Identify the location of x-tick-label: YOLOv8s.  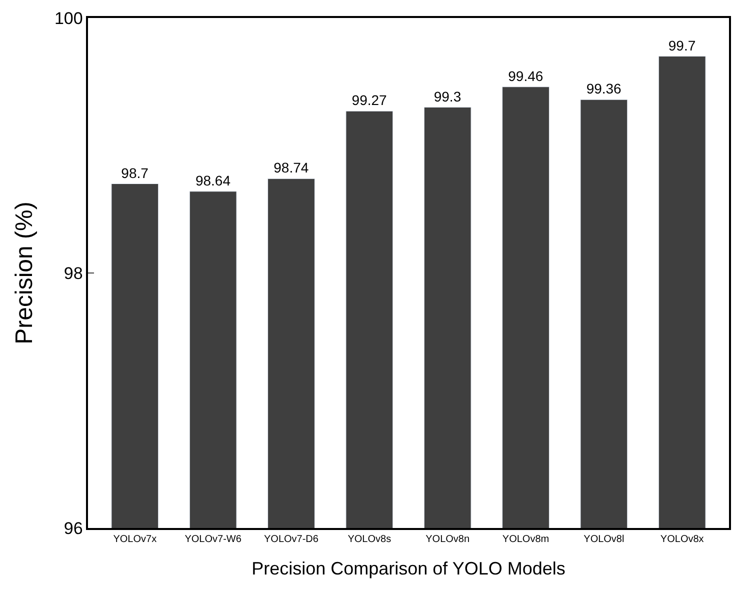
(370, 539).